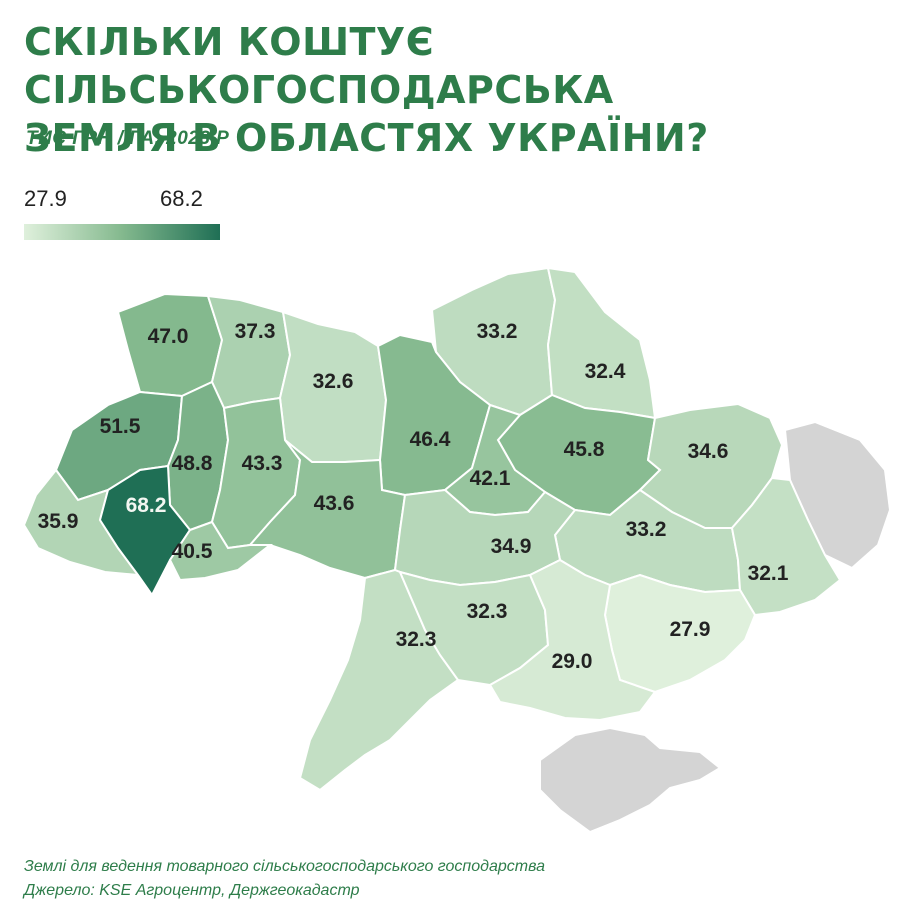 This screenshot has height=923, width=900. Describe the element at coordinates (366, 138) in the screenshot. I see `title-line-2: ЗЕМЛЯ В ОБЛАСТЯХ УКРАЇНИ?` at that location.